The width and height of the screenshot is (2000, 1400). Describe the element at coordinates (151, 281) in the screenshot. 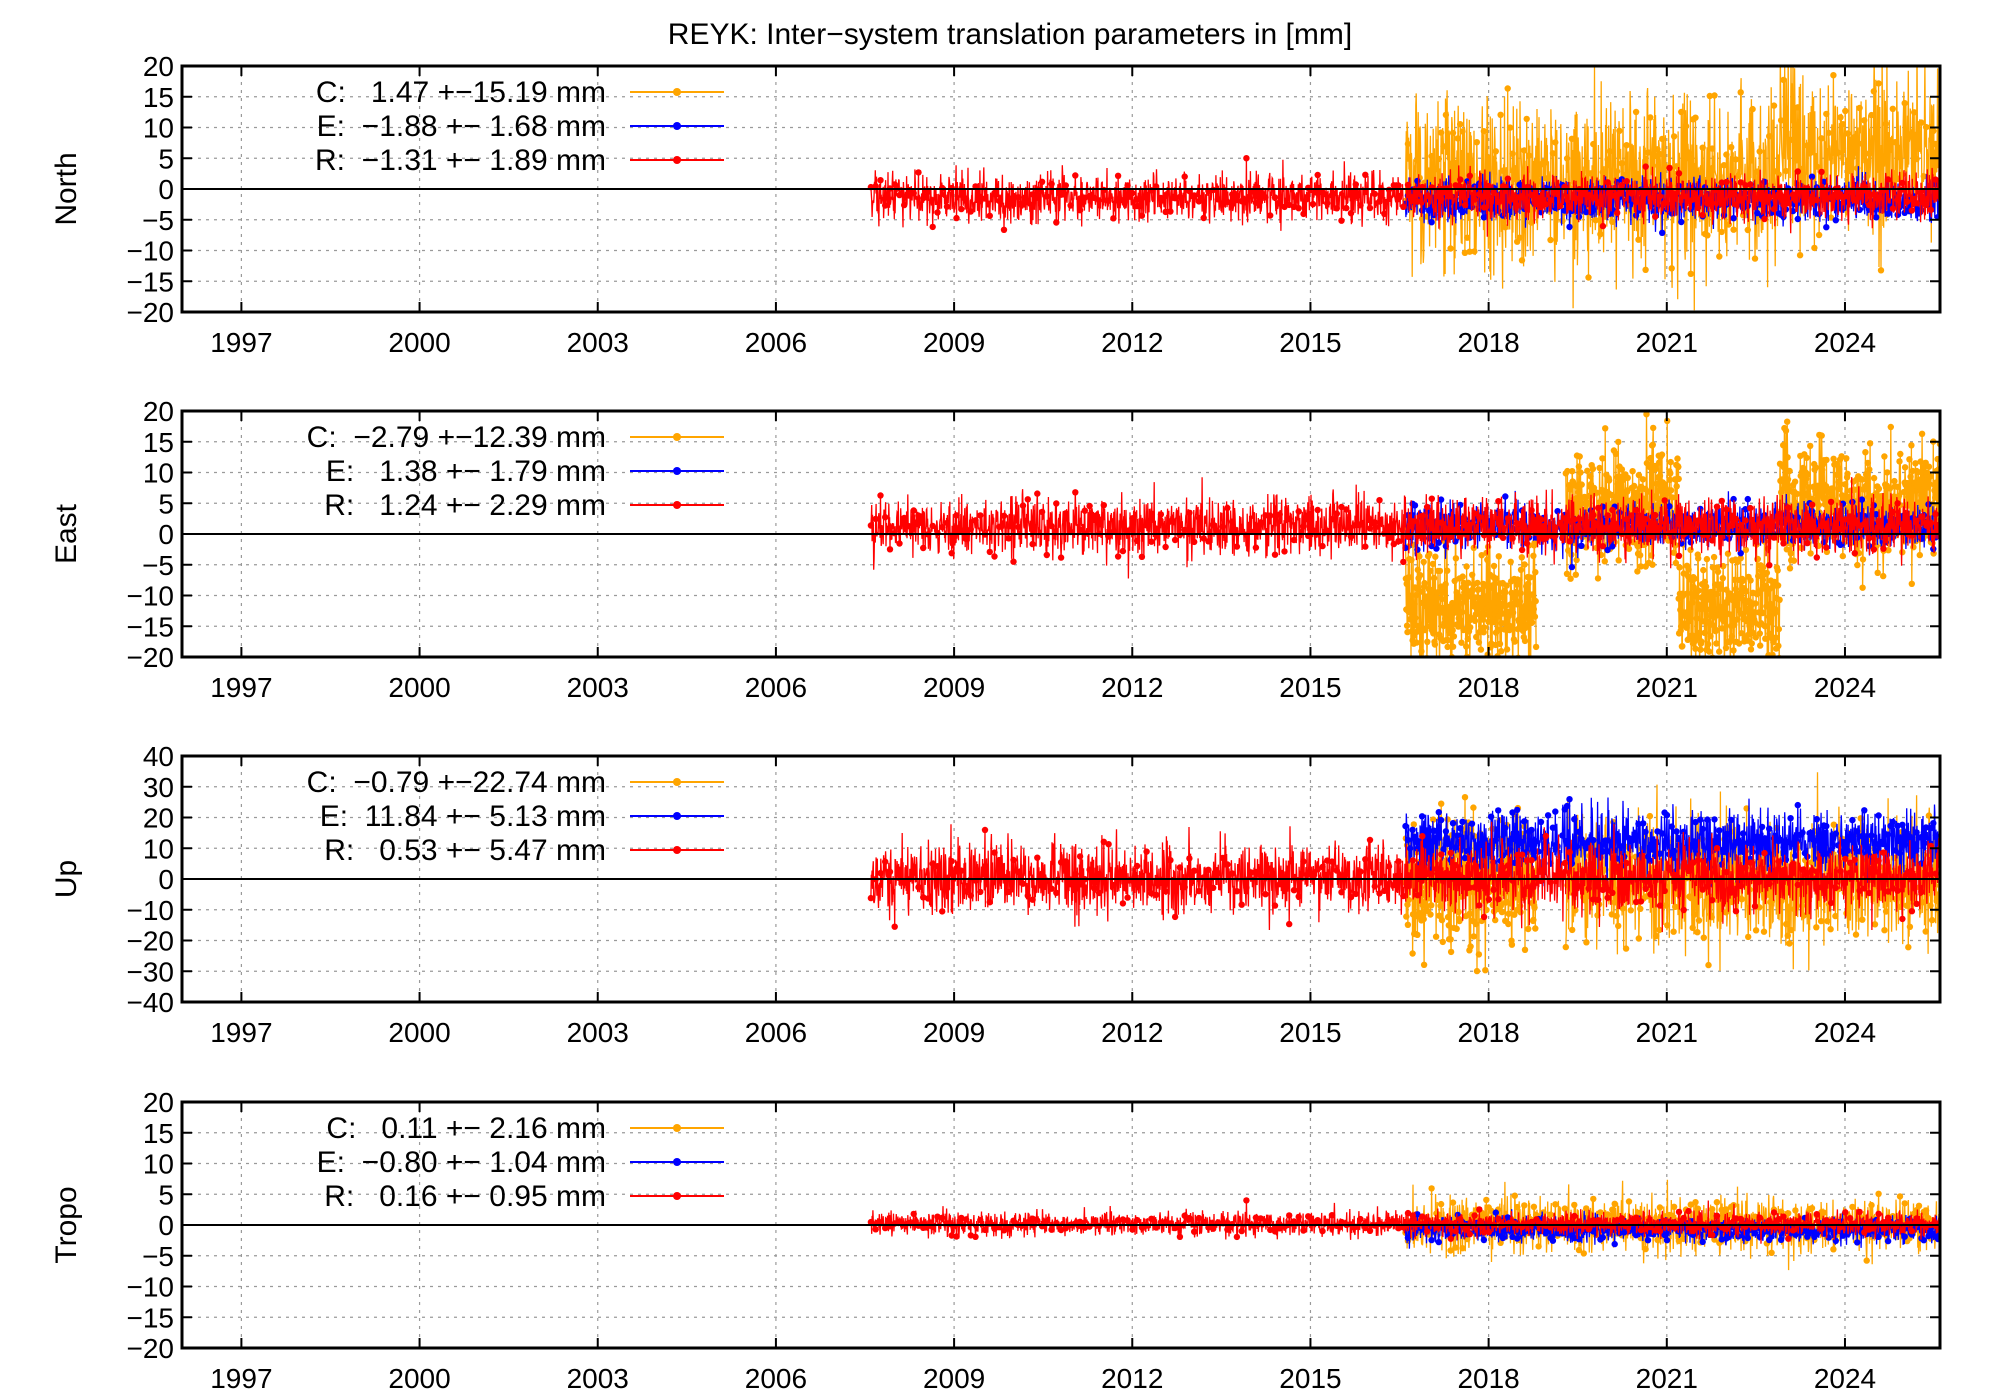

I see `y-tick-label: −15` at that location.